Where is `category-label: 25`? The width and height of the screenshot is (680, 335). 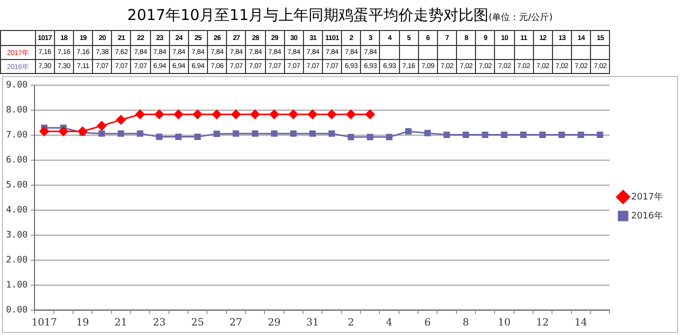 category-label: 25 is located at coordinates (197, 323).